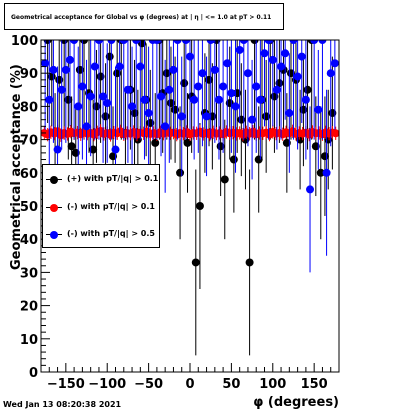 This screenshot has height=414, width=400. What do you see at coordinates (231, 384) in the screenshot?
I see `x-tick-label: 50` at bounding box center [231, 384].